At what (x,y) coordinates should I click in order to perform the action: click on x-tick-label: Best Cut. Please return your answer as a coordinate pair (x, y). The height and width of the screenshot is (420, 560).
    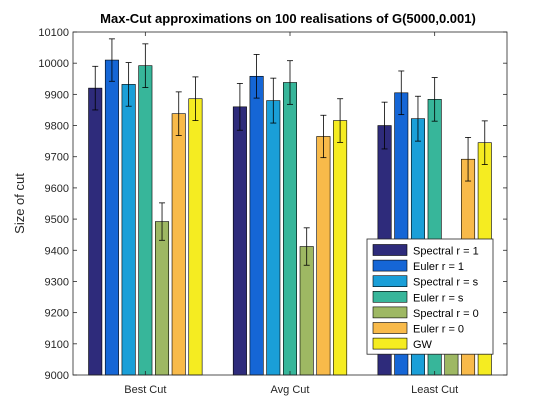
    Looking at the image, I should click on (145, 390).